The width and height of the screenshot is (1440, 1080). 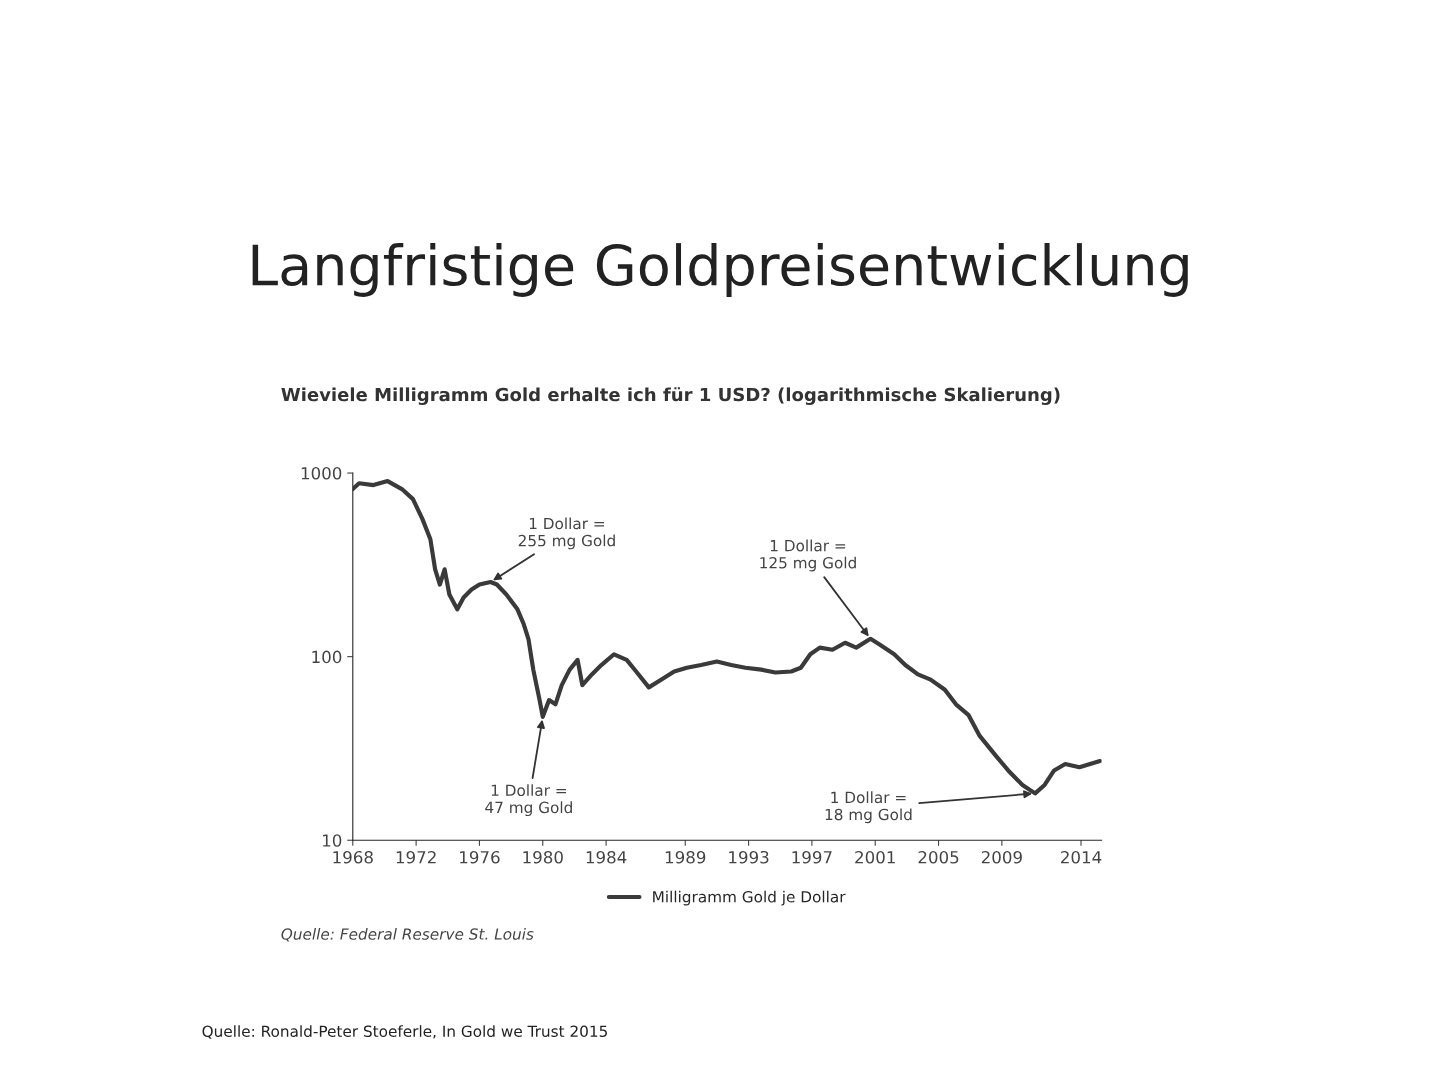 I want to click on x-tick-label: 2014, so click(x=1081, y=857).